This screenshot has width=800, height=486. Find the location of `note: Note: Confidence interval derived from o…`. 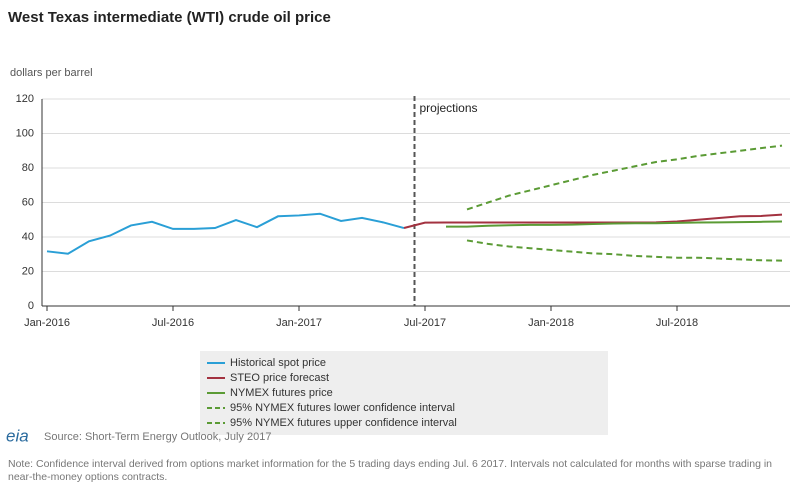

note: Note: Confidence interval derived from o… is located at coordinates (390, 470).